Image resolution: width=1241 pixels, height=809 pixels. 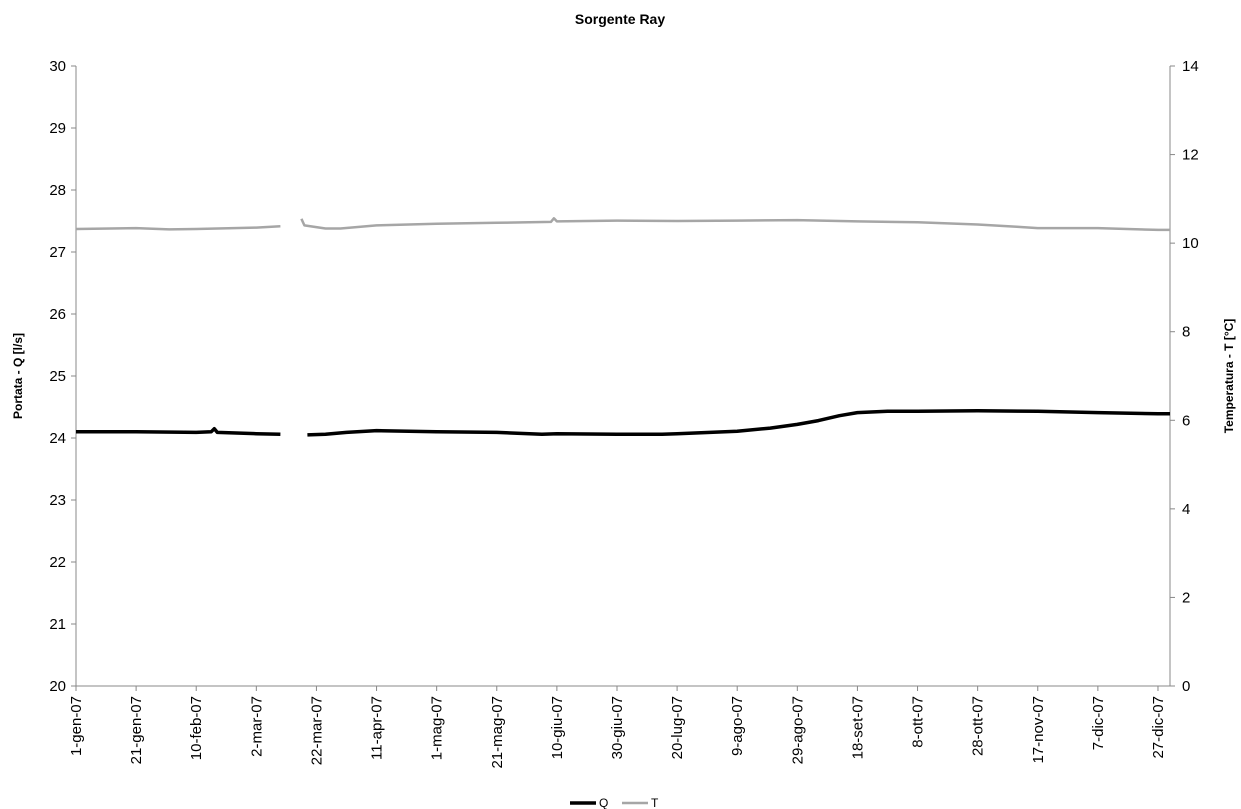 I want to click on legend-q-label: Q, so click(x=603, y=802).